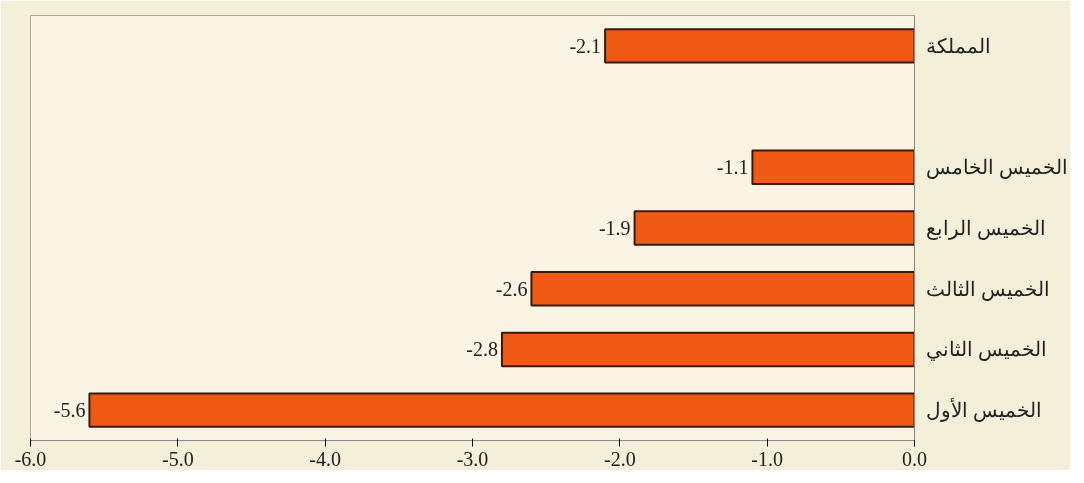  I want to click on x-tick-label: -3.0, so click(472, 458).